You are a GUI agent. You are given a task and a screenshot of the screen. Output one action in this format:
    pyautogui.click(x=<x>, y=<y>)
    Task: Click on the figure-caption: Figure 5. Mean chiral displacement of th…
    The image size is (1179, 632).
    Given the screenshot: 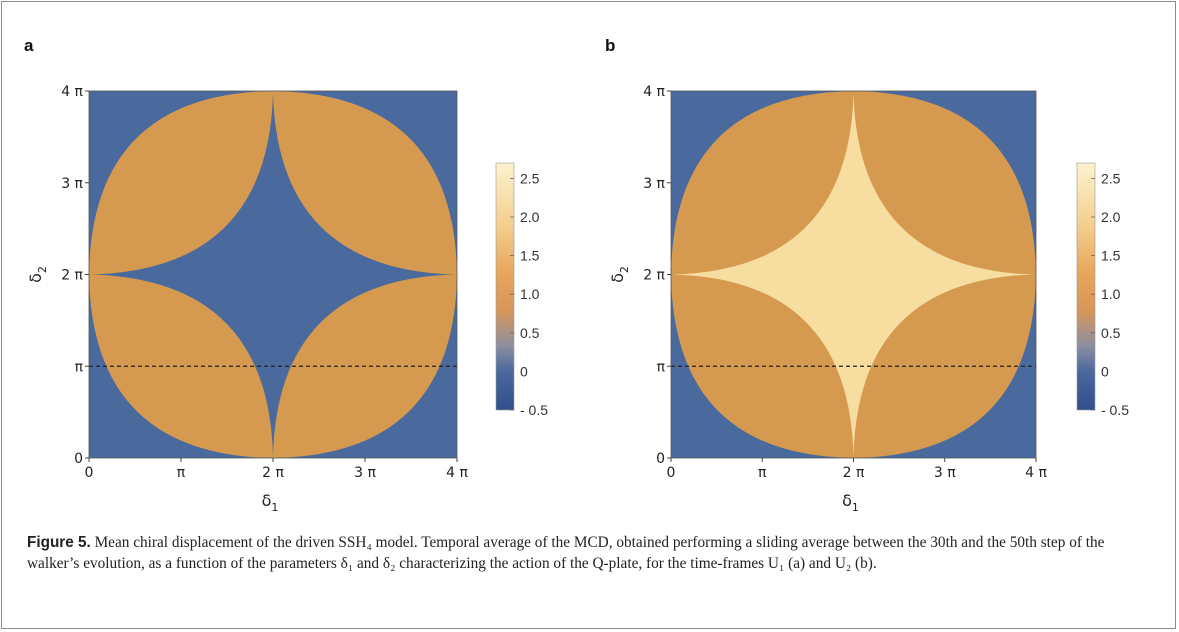 What is the action you would take?
    pyautogui.click(x=589, y=553)
    